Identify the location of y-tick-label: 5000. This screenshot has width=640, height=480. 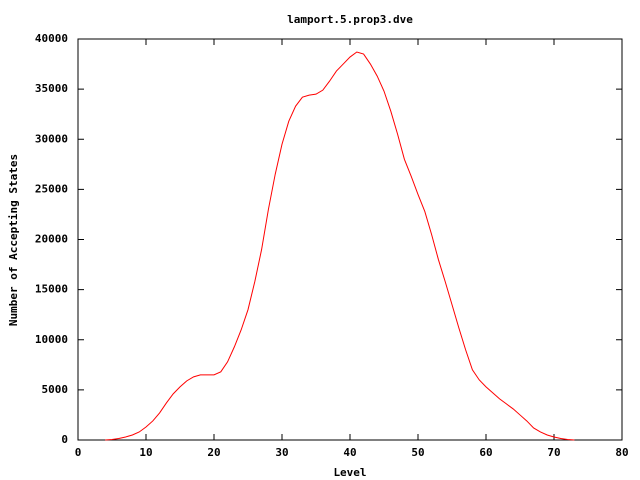
(55, 389).